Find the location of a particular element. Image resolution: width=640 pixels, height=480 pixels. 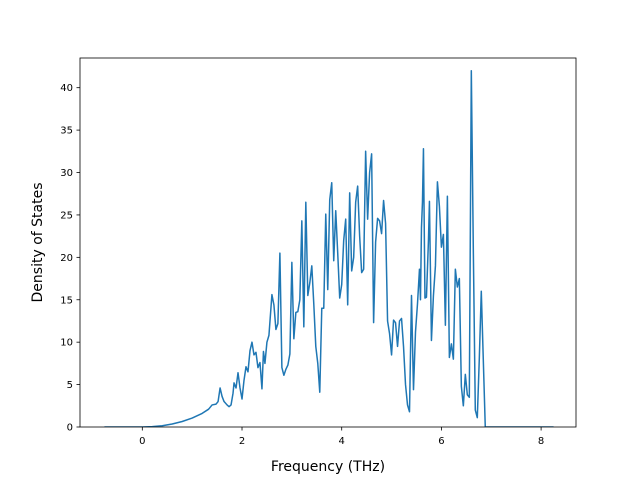

y-tick-label: 30 is located at coordinates (66, 173).